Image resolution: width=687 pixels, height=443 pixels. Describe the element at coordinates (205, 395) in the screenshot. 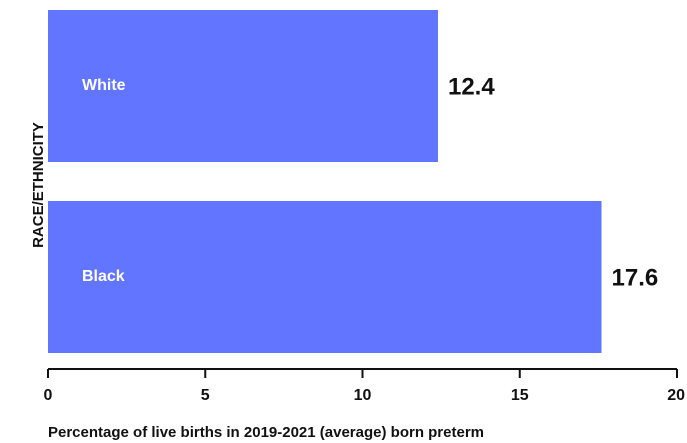

I see `x-tick-label-5: 5` at that location.